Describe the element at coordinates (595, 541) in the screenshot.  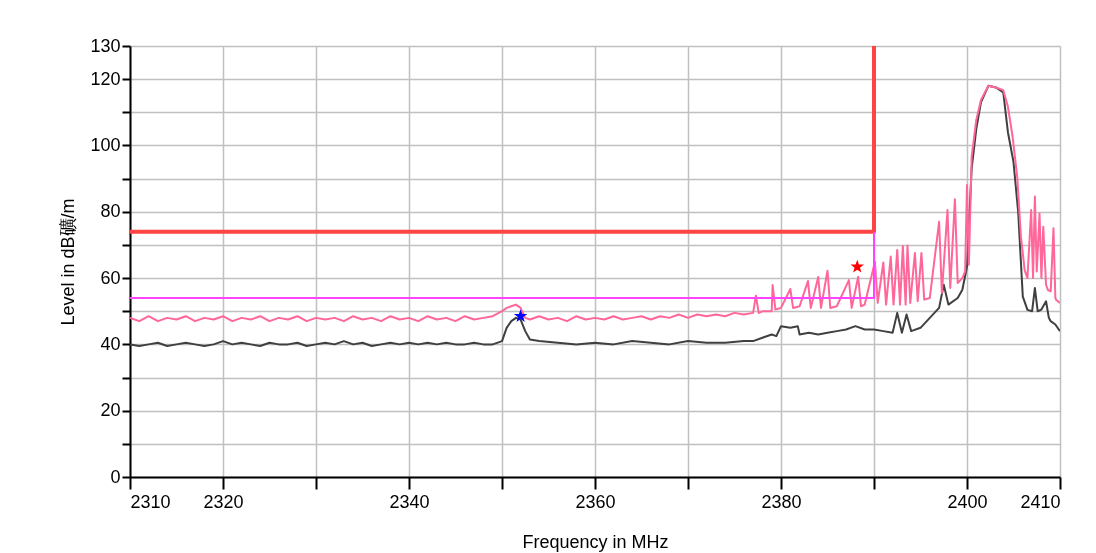
I see `x-axis-title: Frequency in MHz` at that location.